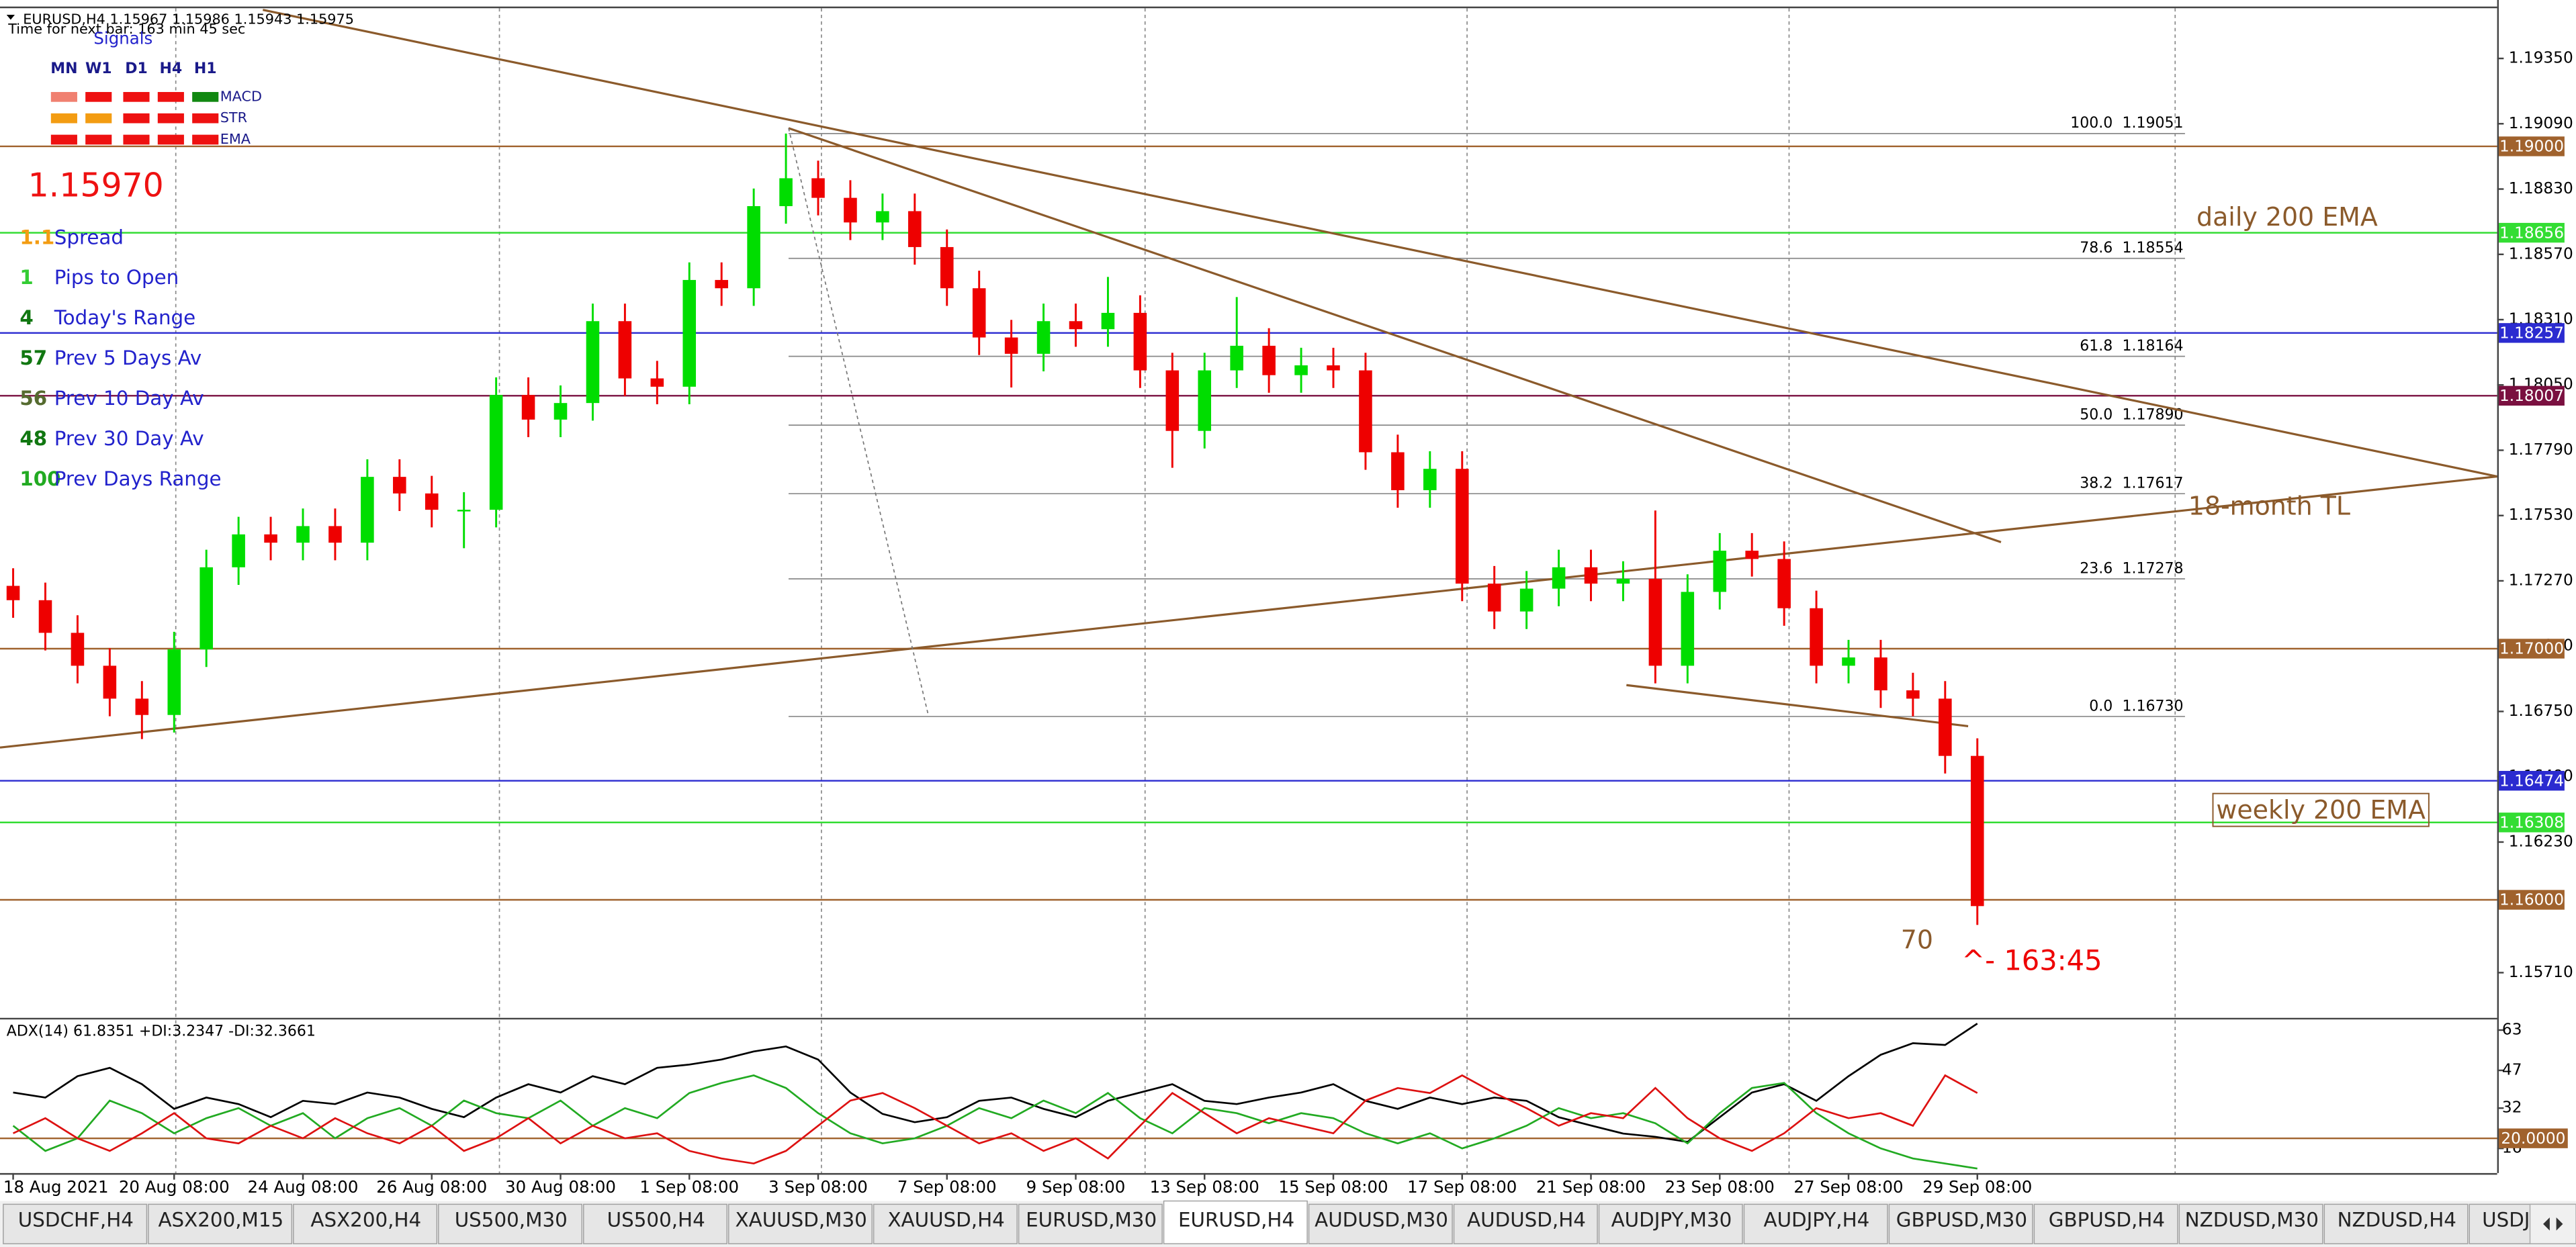  I want to click on adx-panel: ADX(14) 61.8351 +DI:3.2347 -DI:32.3661, so click(1249, 1096).